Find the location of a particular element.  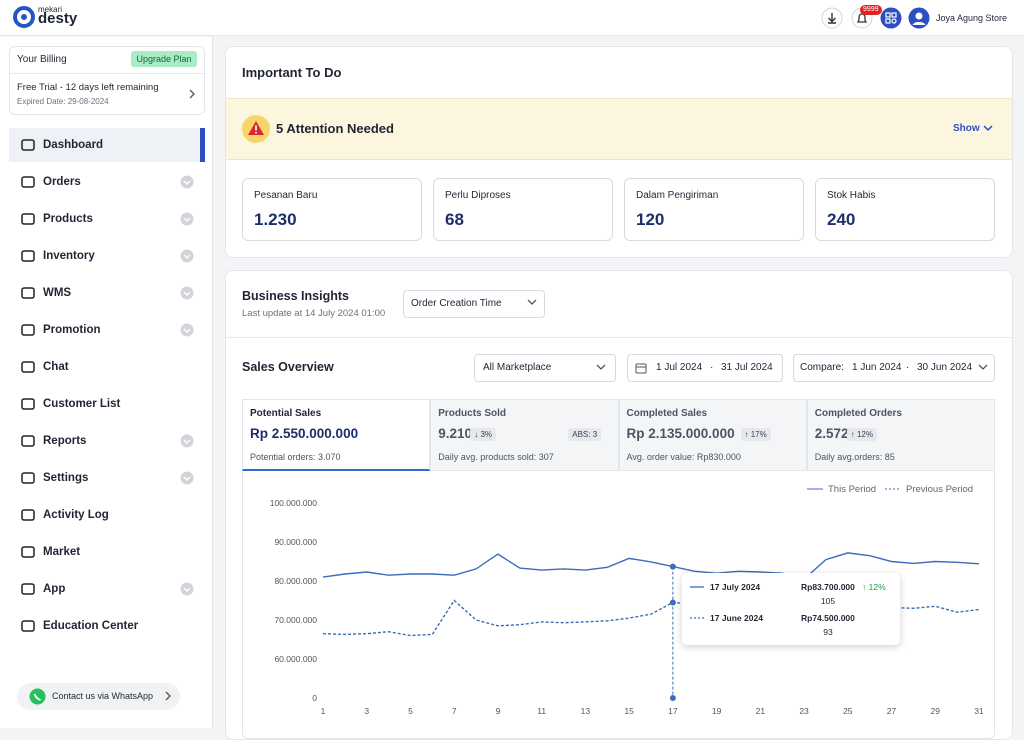

metric-sub: Potential orders: 3.070 is located at coordinates (295, 457).